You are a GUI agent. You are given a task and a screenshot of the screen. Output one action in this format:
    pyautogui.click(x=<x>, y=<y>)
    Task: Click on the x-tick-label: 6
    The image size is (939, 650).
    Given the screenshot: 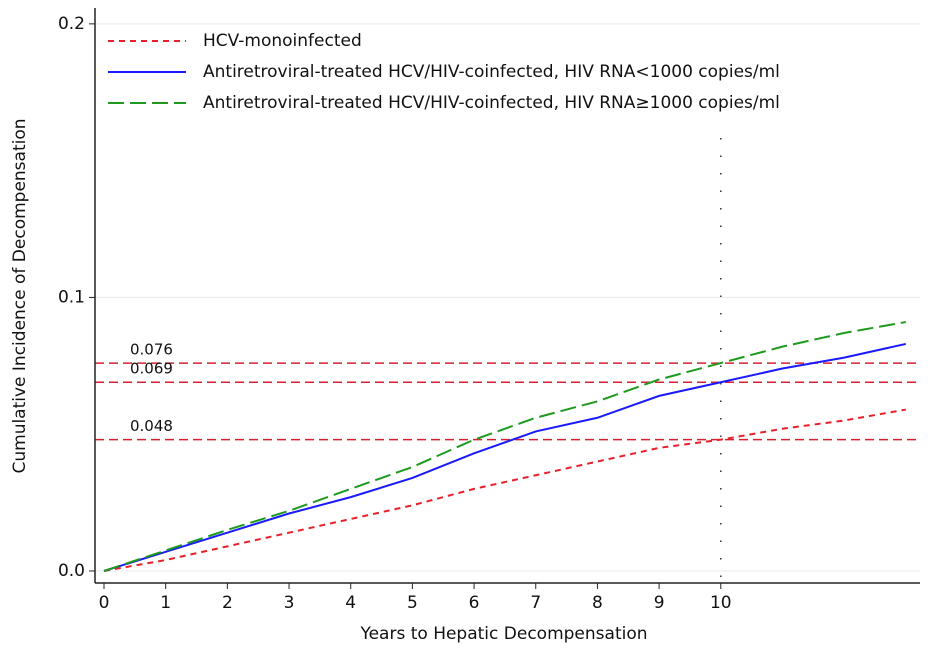 What is the action you would take?
    pyautogui.click(x=474, y=603)
    